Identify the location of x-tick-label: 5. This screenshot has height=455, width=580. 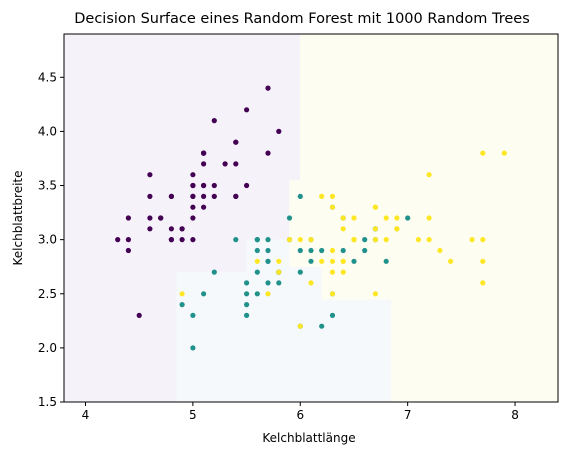
(193, 415).